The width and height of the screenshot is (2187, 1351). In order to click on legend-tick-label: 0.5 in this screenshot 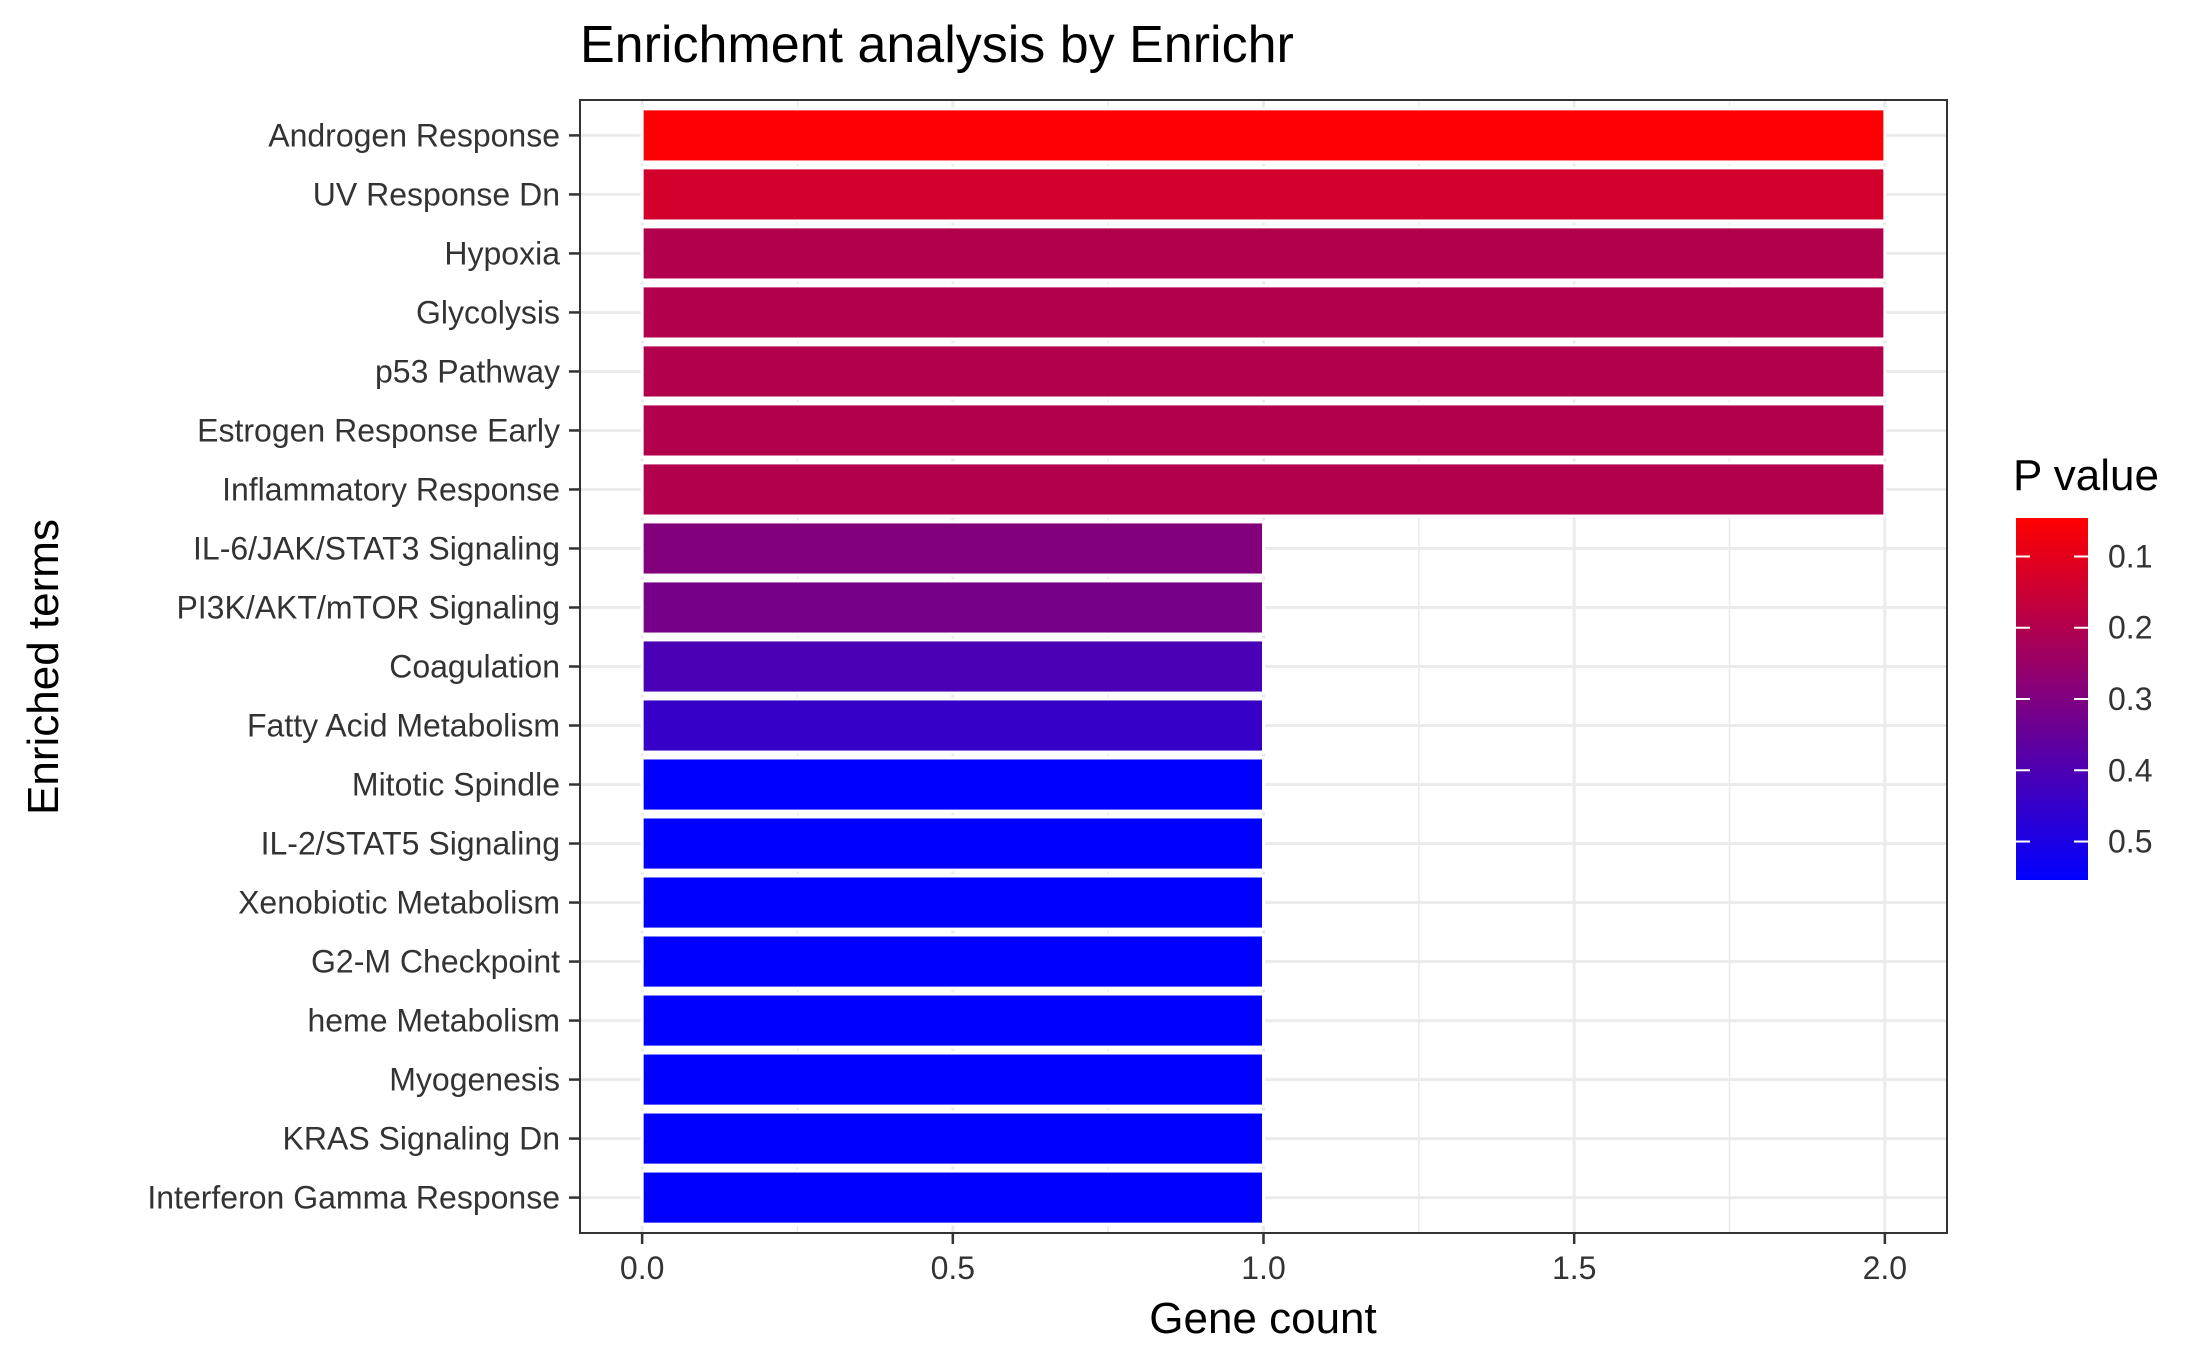, I will do `click(2130, 842)`.